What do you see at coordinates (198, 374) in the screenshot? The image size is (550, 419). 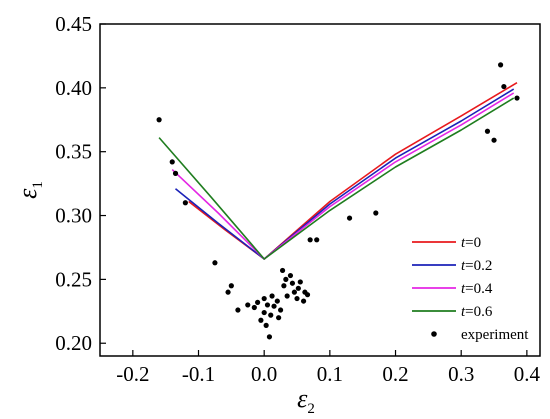 I see `x-tick-label: -0.1` at bounding box center [198, 374].